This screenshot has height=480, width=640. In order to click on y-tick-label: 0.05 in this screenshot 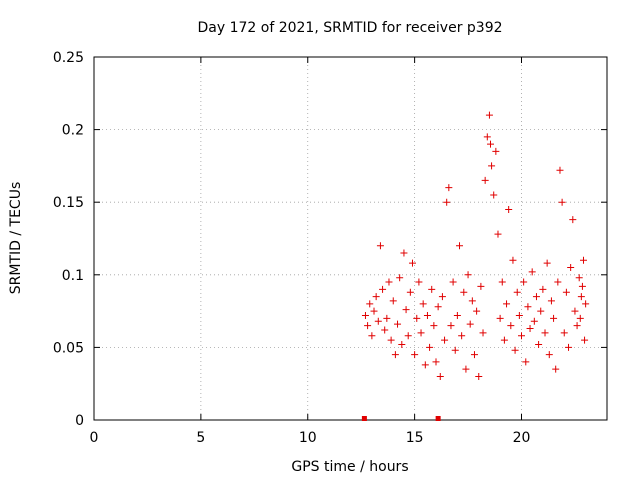, I will do `click(68, 348)`.